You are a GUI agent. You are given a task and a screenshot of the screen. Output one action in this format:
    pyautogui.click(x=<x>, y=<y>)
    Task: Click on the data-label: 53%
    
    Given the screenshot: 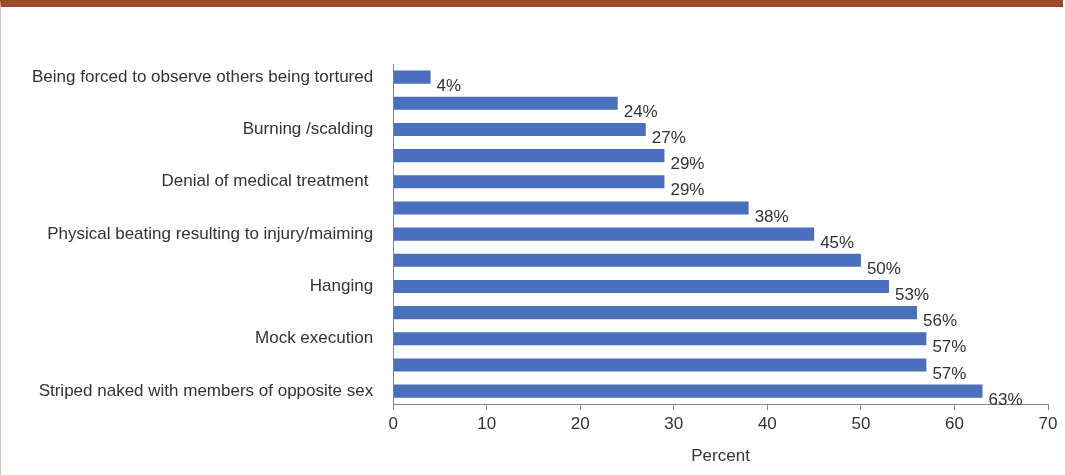 What is the action you would take?
    pyautogui.click(x=911, y=295)
    